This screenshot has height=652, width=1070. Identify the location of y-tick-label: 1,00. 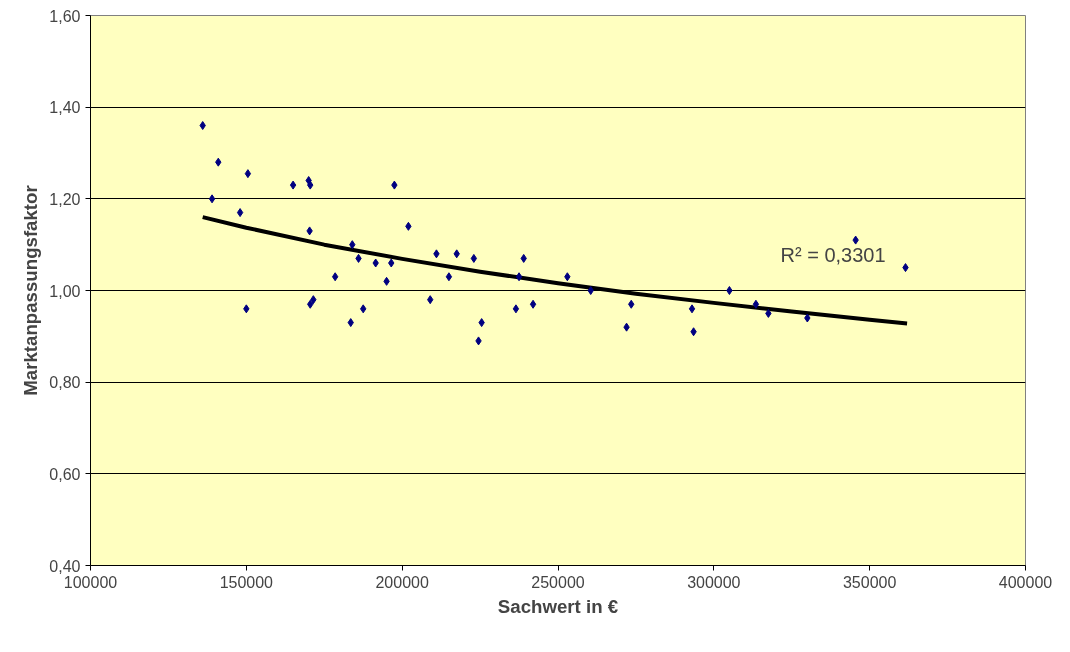
(65, 291).